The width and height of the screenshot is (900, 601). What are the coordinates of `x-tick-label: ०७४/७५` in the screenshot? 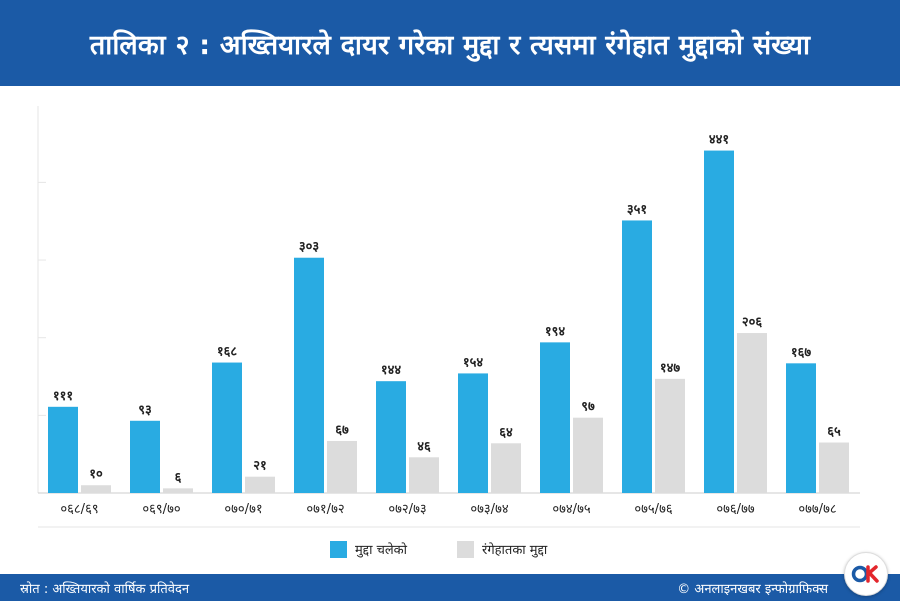 It's located at (571, 509).